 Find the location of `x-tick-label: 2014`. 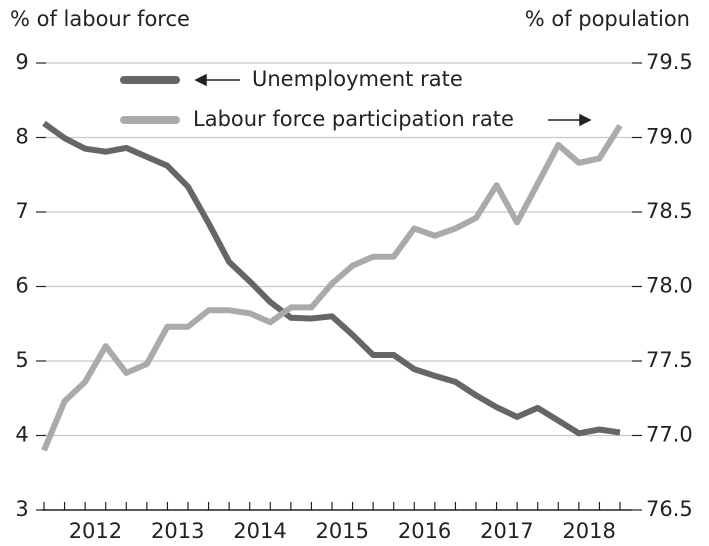

x-tick-label: 2014 is located at coordinates (259, 531).